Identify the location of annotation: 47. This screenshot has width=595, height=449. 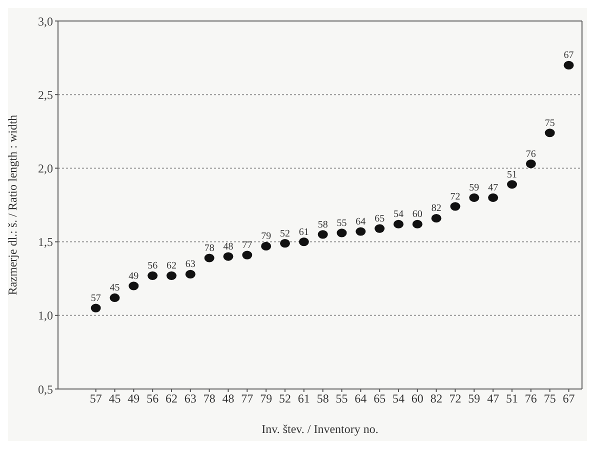
(493, 188).